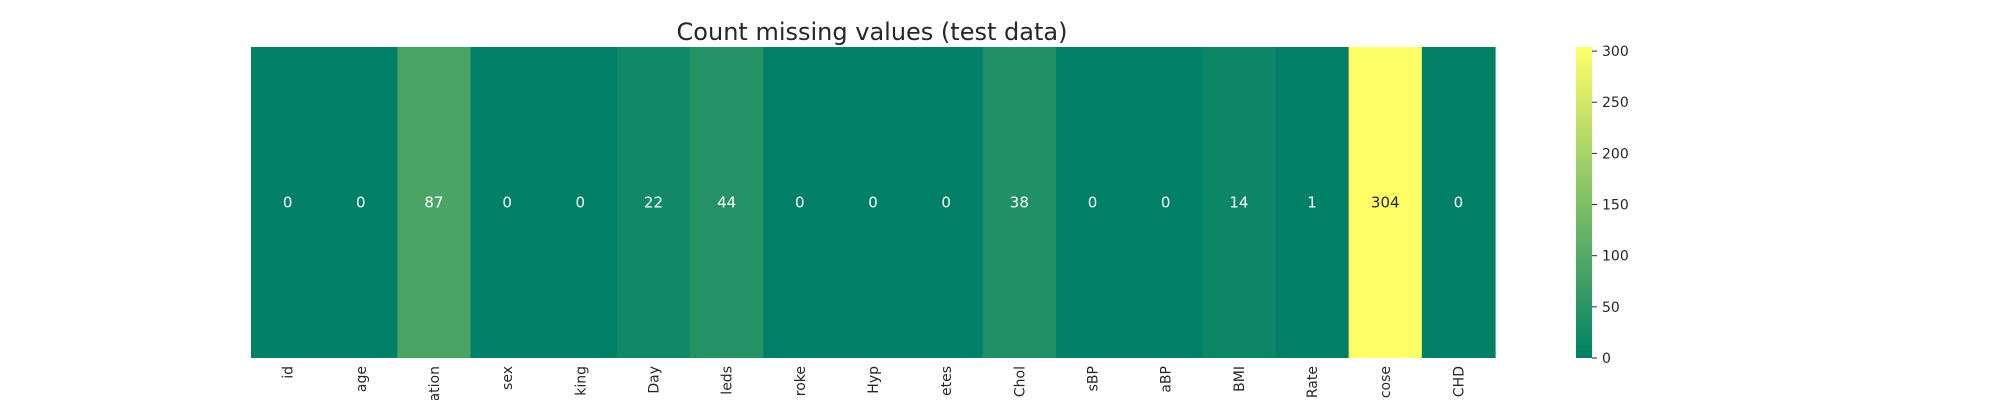 The width and height of the screenshot is (2000, 400). Describe the element at coordinates (1240, 379) in the screenshot. I see `x-tick-label: BMI` at that location.